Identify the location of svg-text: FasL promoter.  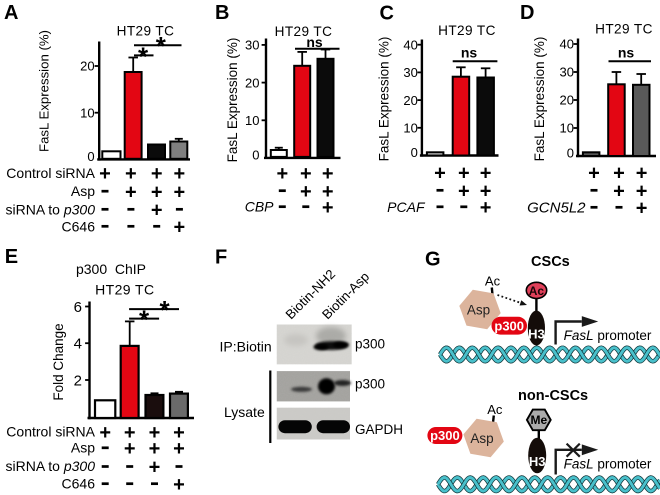
(608, 335).